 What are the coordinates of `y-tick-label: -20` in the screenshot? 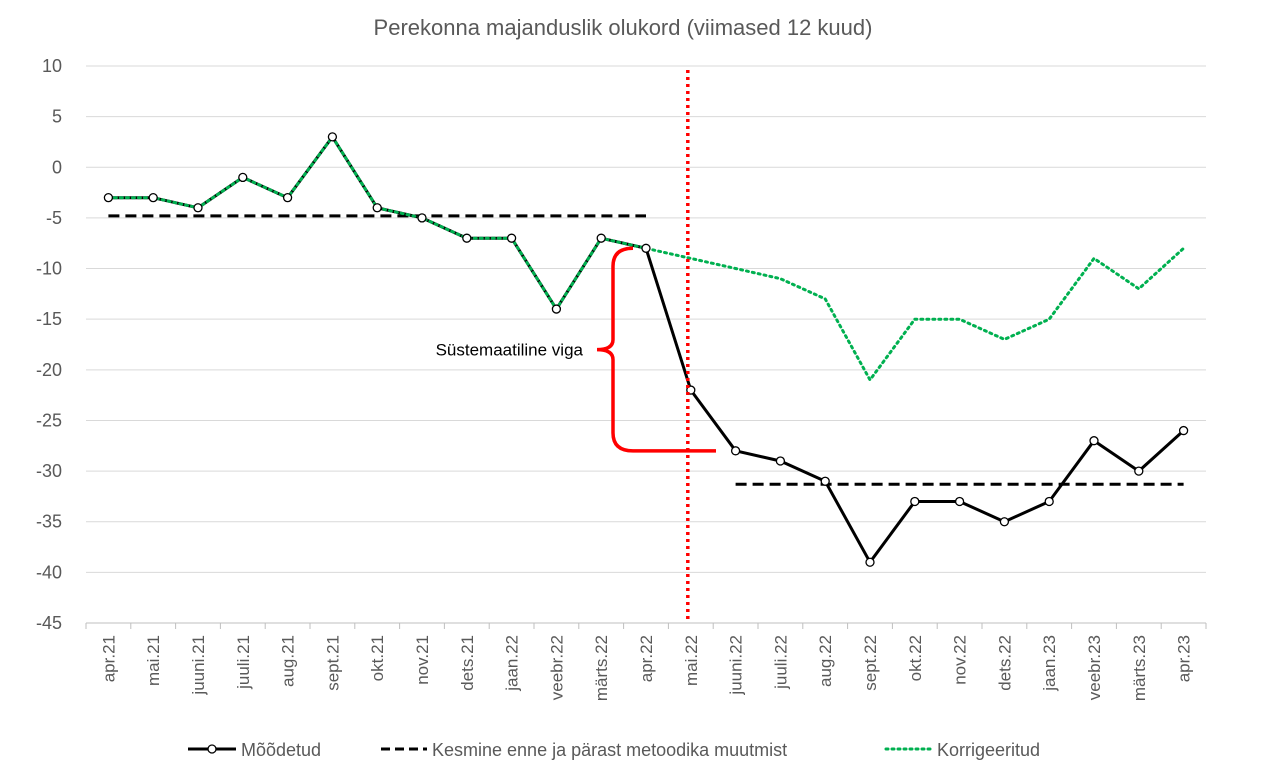 It's located at (49, 370).